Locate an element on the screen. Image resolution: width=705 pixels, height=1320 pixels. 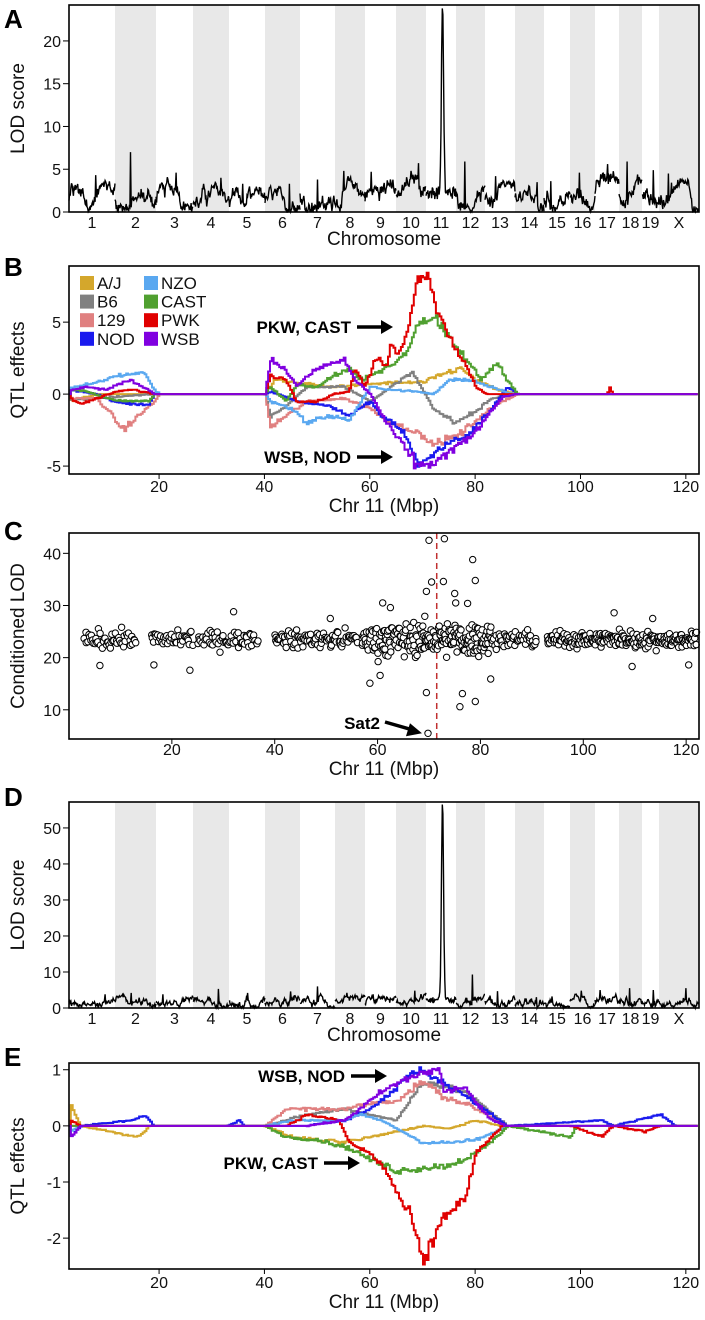
y-tick-label: 50 is located at coordinates (52, 829).